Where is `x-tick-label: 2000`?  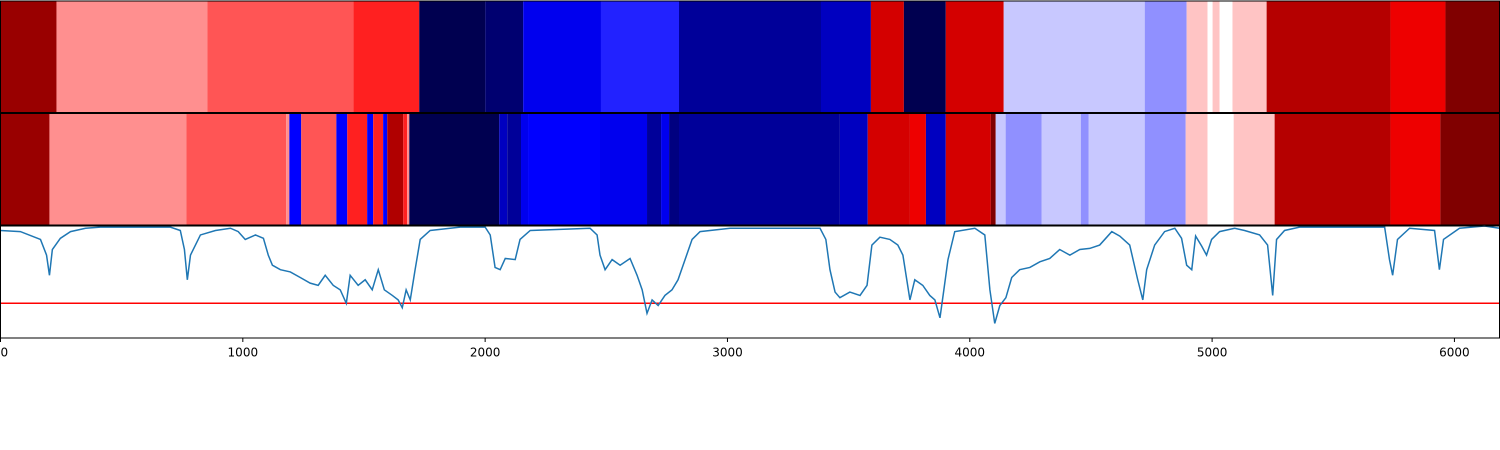 x-tick-label: 2000 is located at coordinates (485, 353).